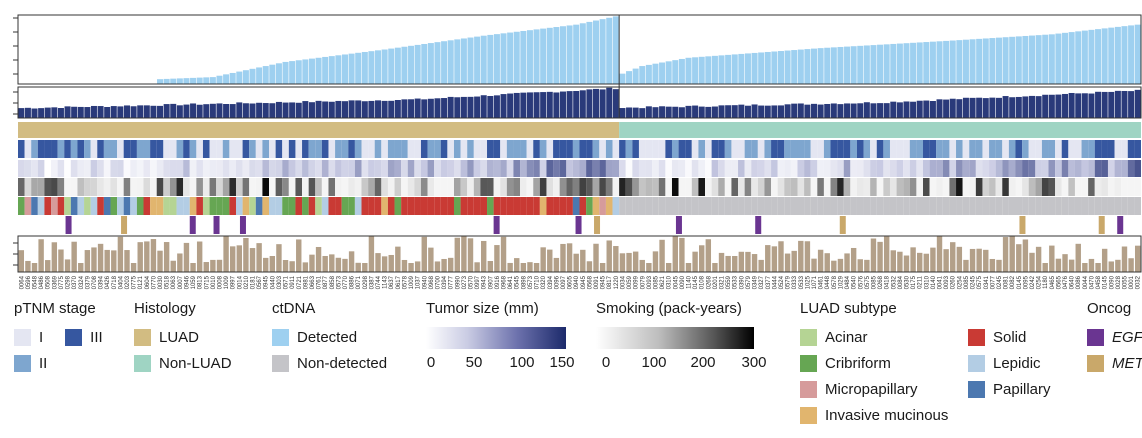 This screenshot has height=438, width=1142. I want to click on sample-id-label: 0548, so click(36, 282).